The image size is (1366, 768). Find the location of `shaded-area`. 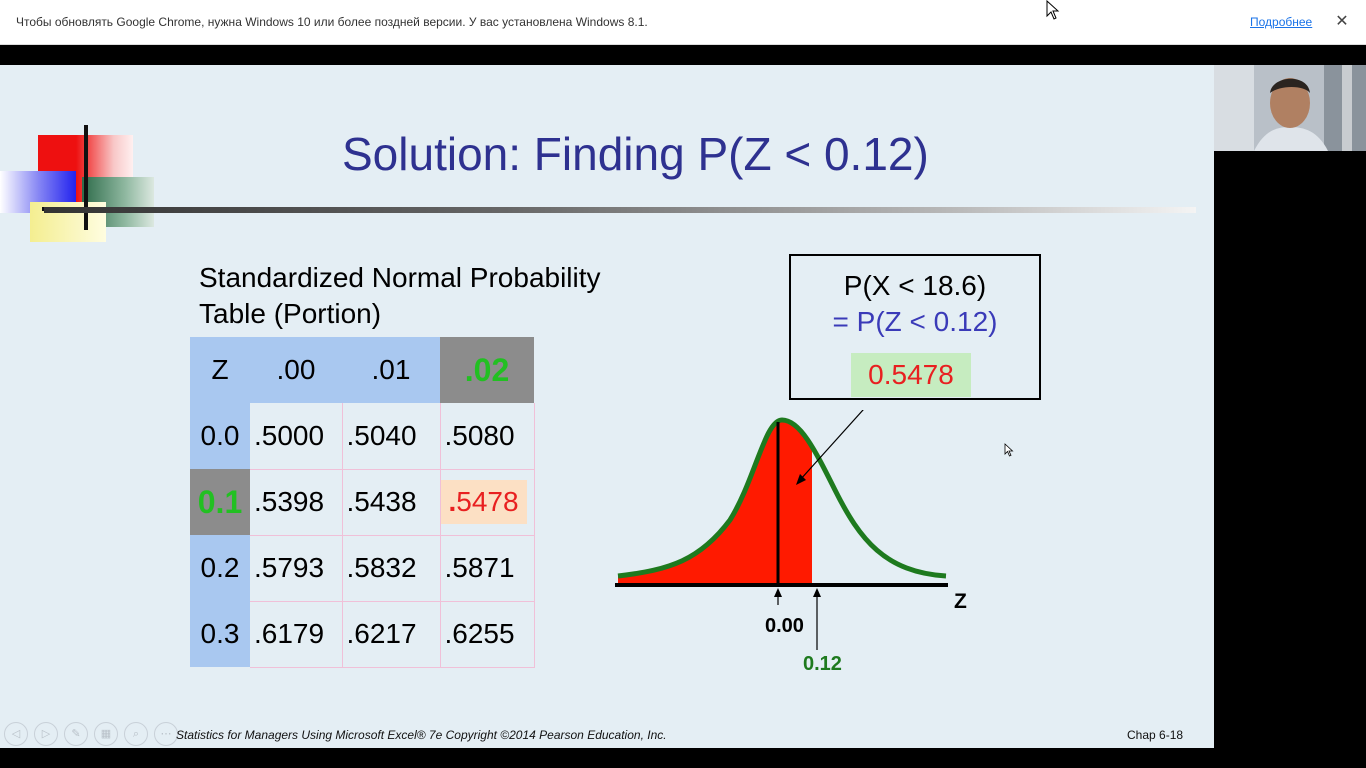

shaded-area is located at coordinates (715, 502).